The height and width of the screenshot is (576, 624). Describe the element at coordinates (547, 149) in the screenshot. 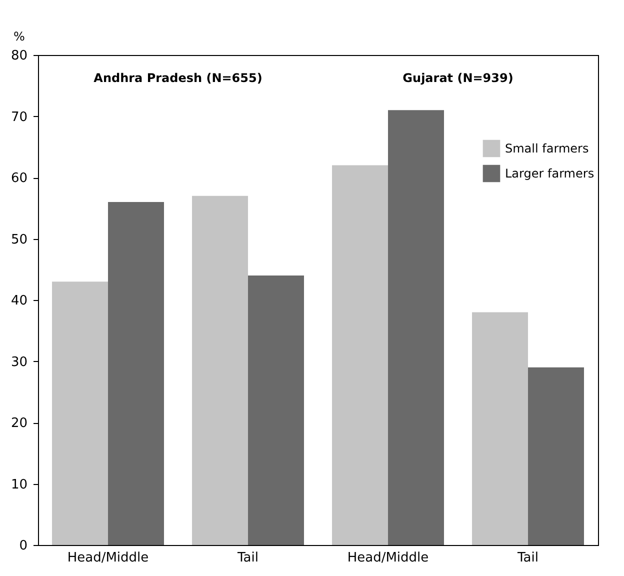

I see `legend-label: Small farmers` at that location.